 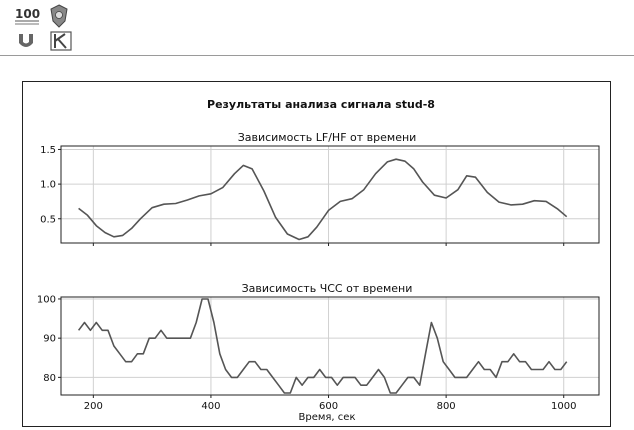 I want to click on logo-u-emblem, so click(x=26, y=40).